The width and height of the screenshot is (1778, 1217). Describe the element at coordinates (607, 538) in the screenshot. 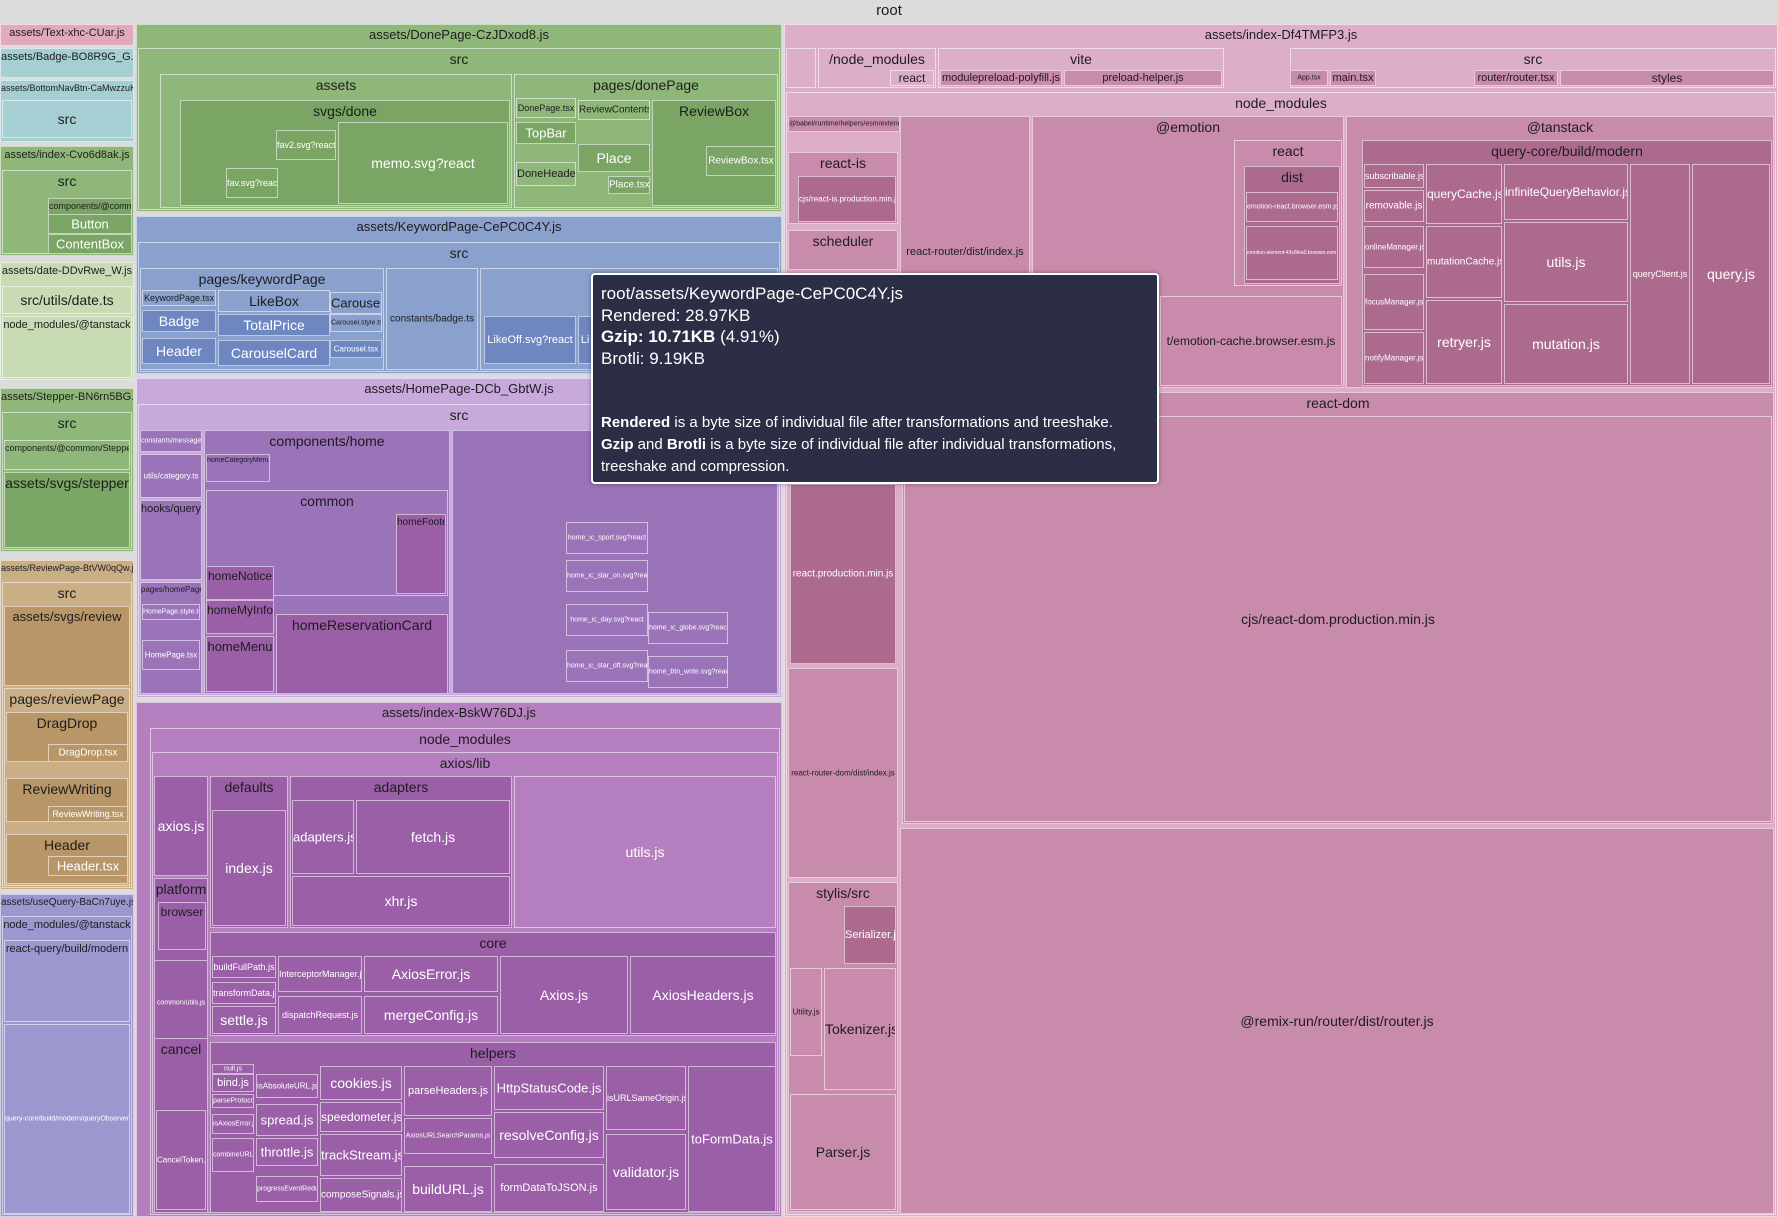

I see `treemap-node-hp-sport: home_ic_sport.svg?react` at that location.